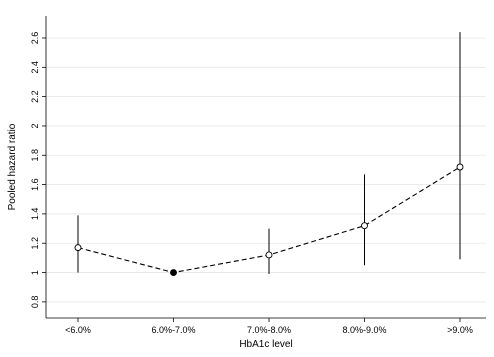 Image resolution: width=494 pixels, height=357 pixels. I want to click on y-tick-label: 2.2, so click(35, 96).